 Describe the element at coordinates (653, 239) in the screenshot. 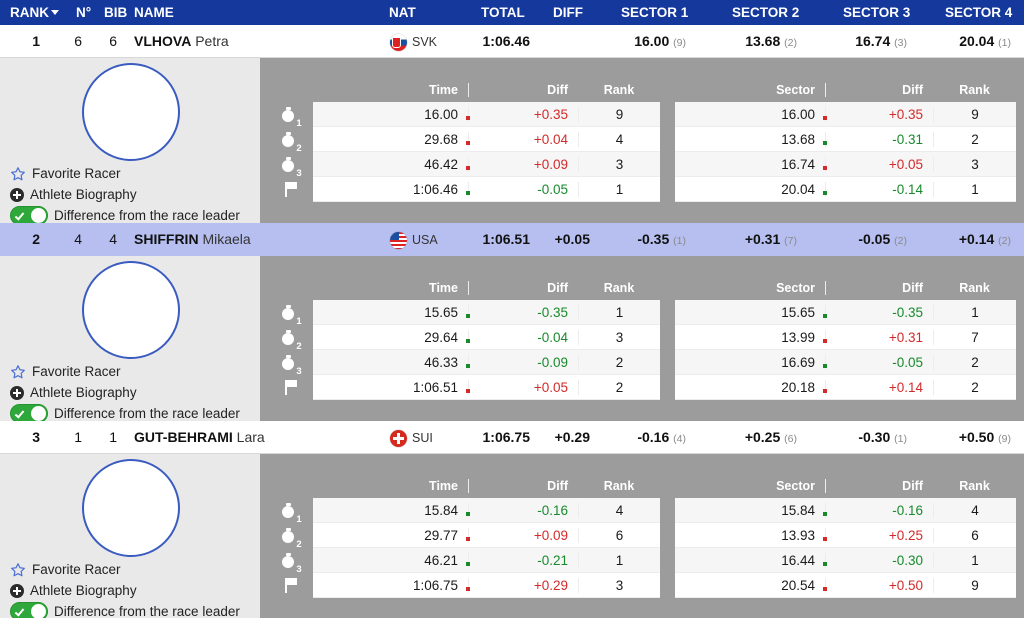

I see `result-sector-1-value: -0.35` at that location.